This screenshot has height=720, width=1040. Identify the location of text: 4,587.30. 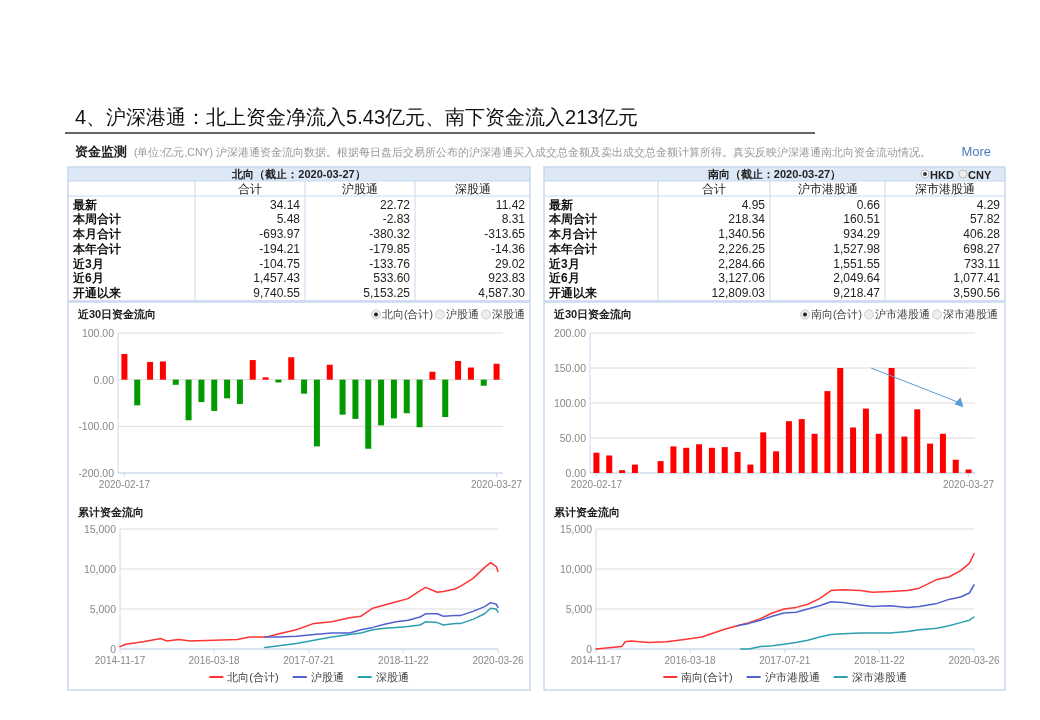
(501, 292).